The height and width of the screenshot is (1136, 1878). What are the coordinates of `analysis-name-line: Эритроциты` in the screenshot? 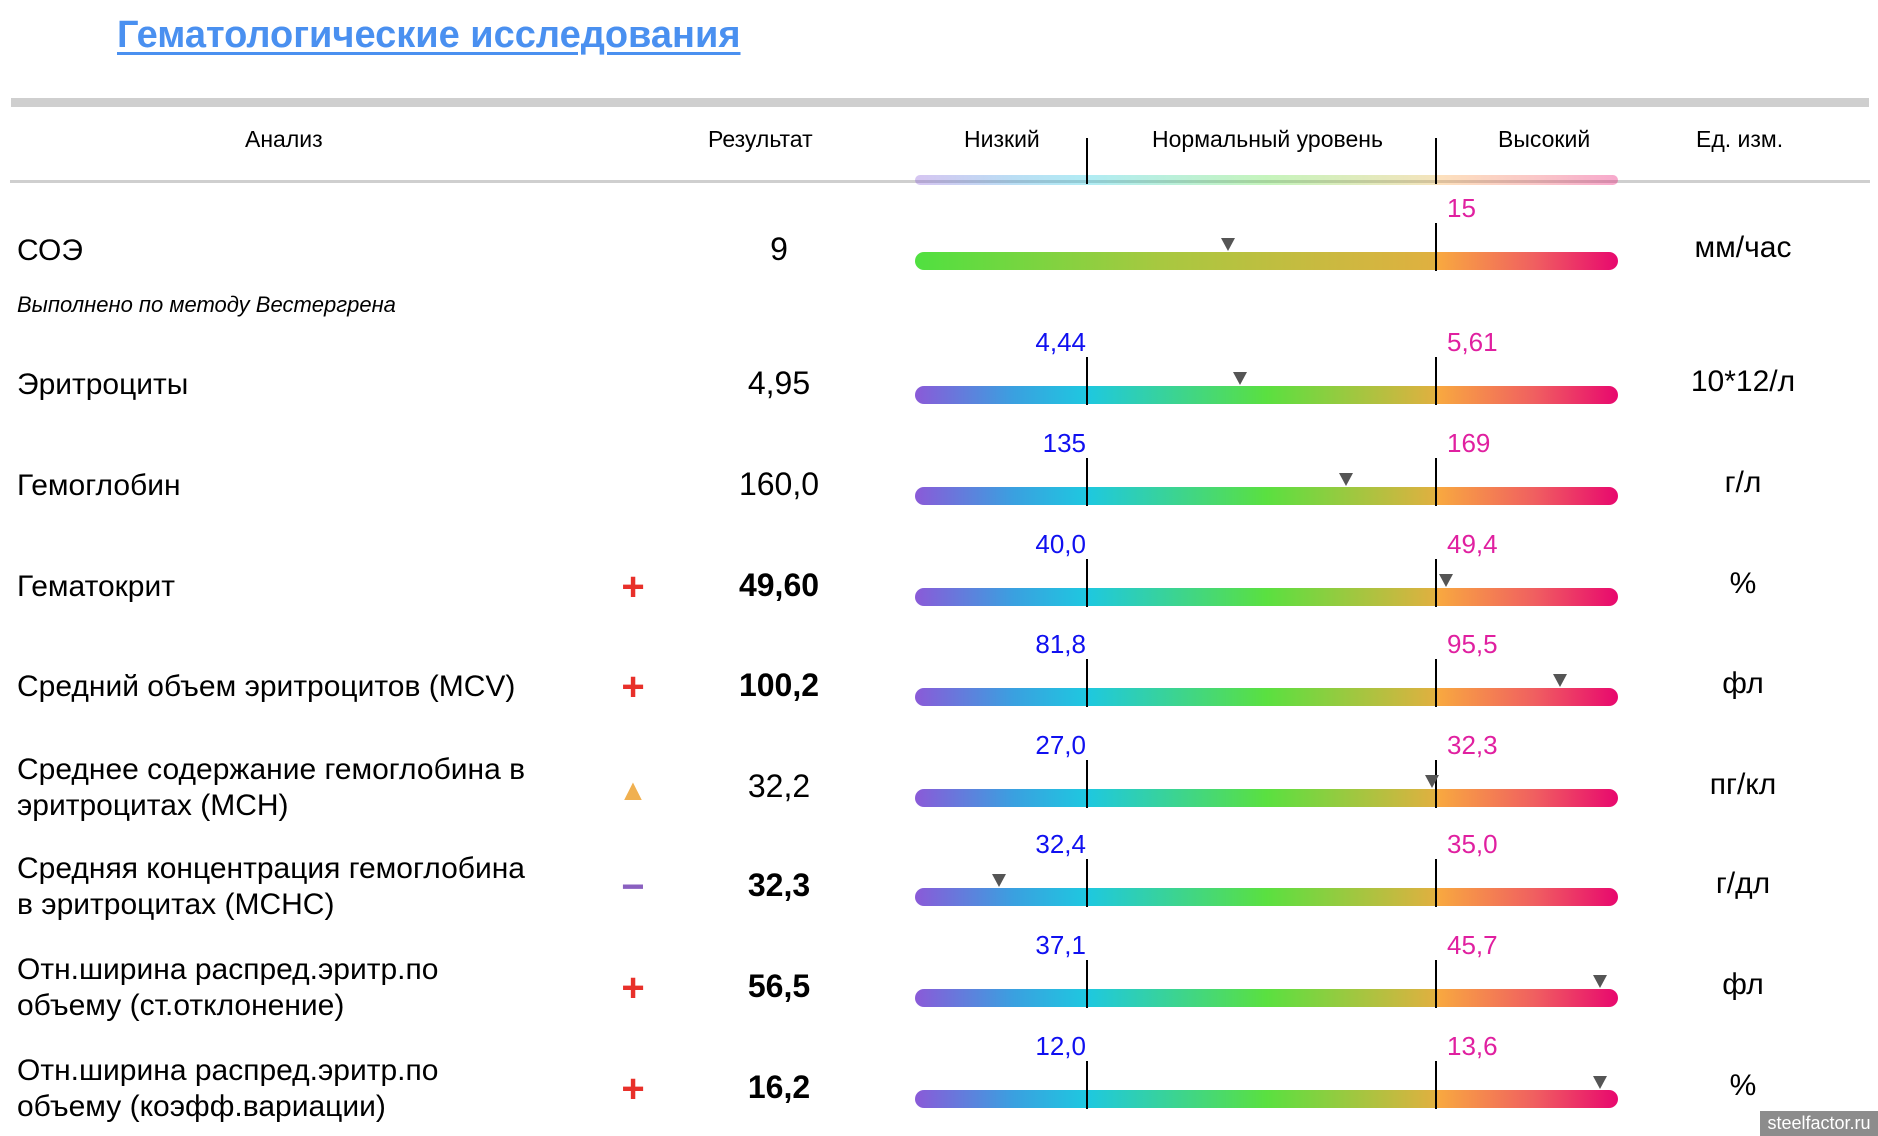 It's located at (103, 384).